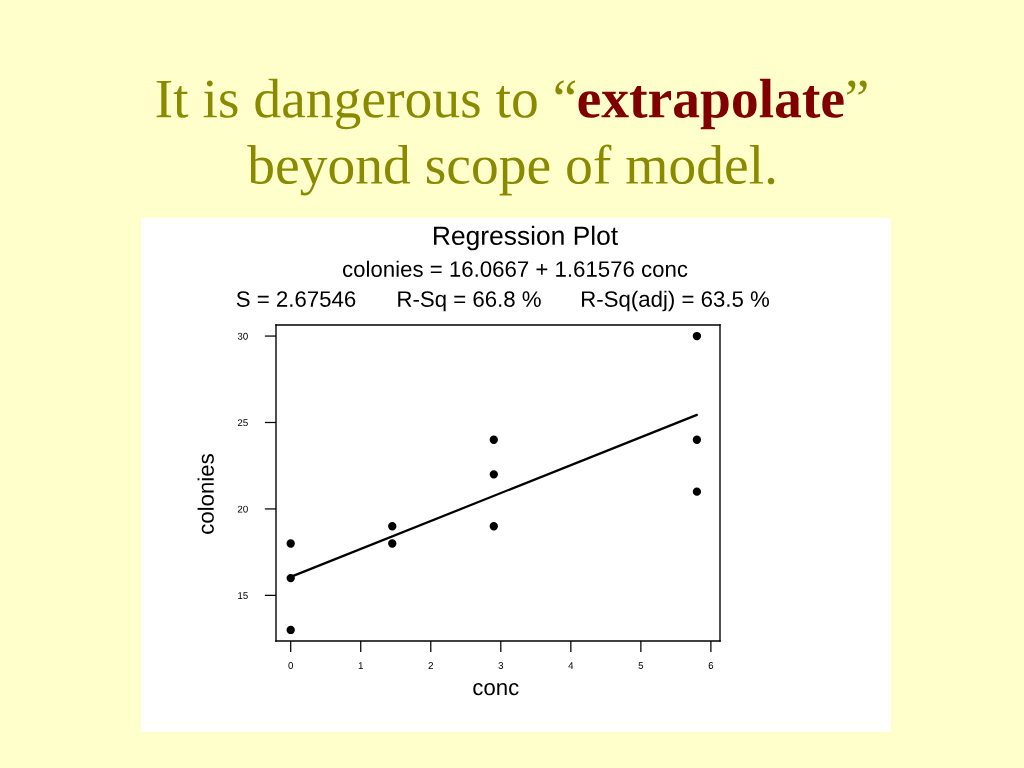 This screenshot has width=1024, height=768. Describe the element at coordinates (526, 238) in the screenshot. I see `chart-subtitle: Regression Plot` at that location.